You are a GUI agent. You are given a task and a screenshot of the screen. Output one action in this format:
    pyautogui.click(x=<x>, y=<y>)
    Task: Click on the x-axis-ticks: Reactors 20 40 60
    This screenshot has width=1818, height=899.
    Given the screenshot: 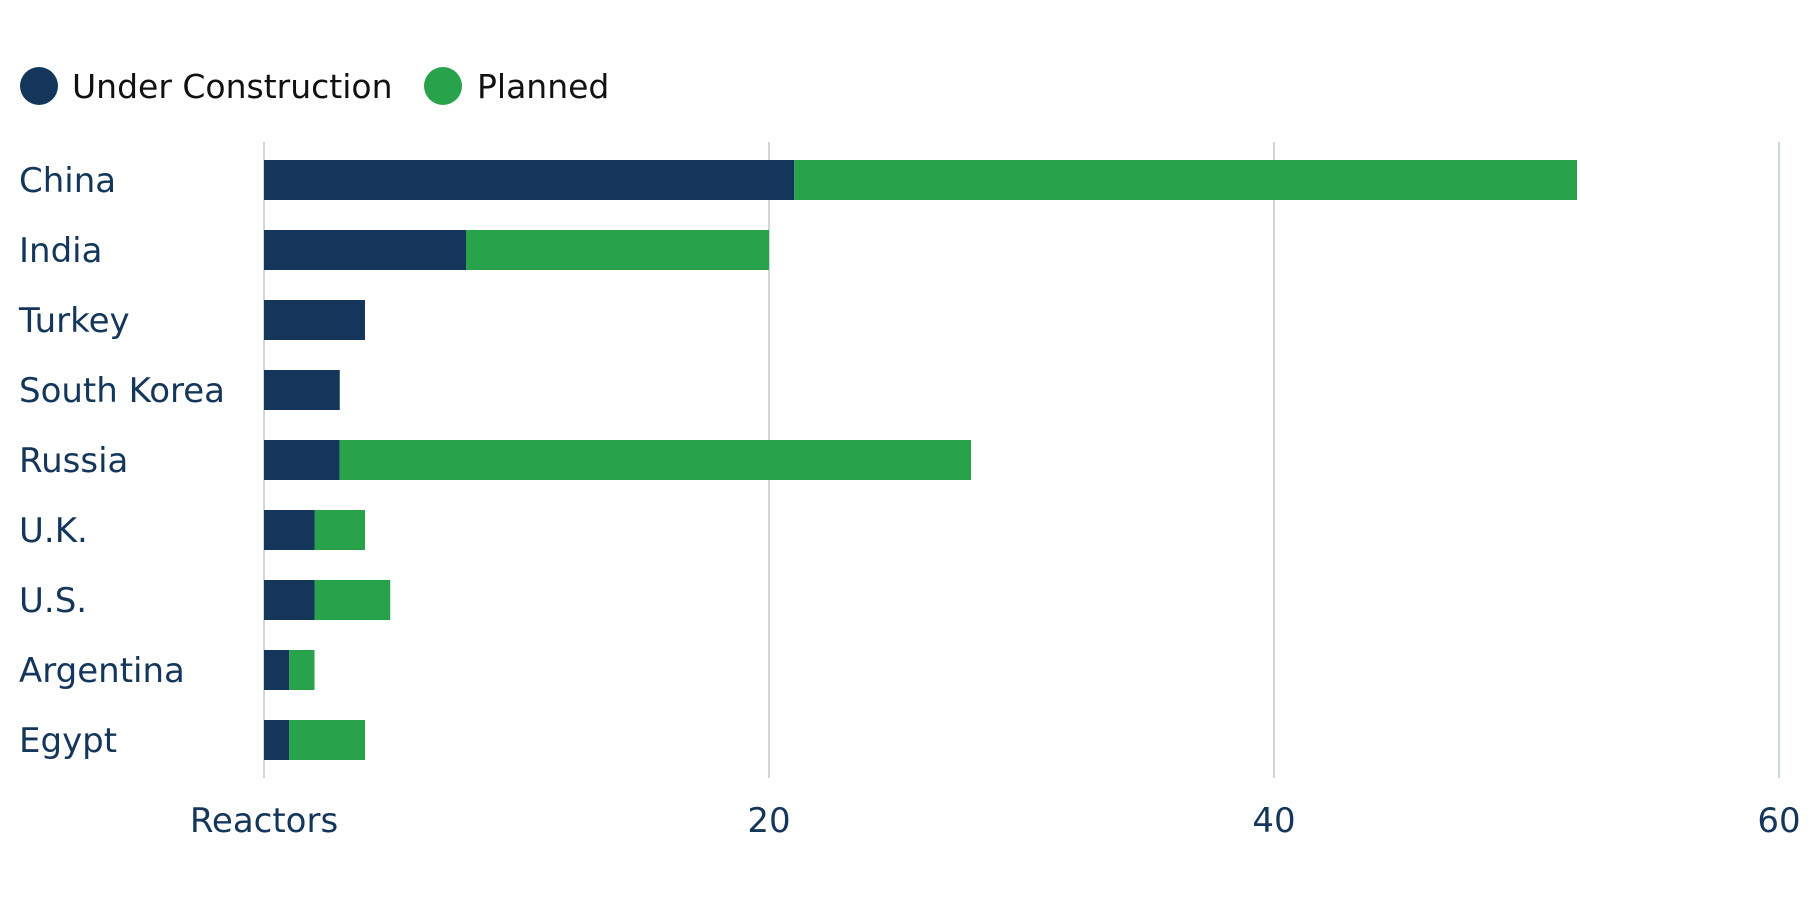 What is the action you would take?
    pyautogui.click(x=995, y=821)
    